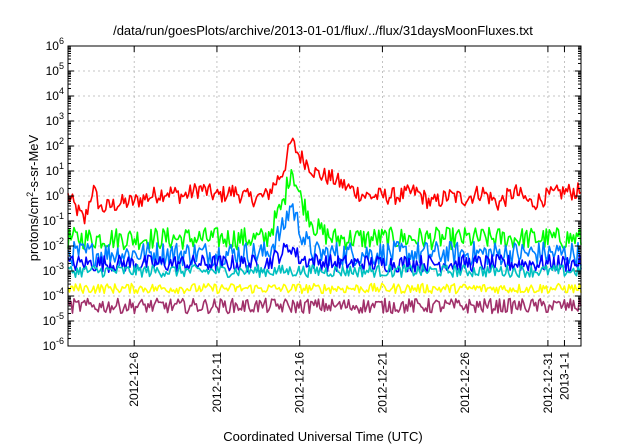  What do you see at coordinates (564, 376) in the screenshot?
I see `x-tick-label: 2013-1-1` at bounding box center [564, 376].